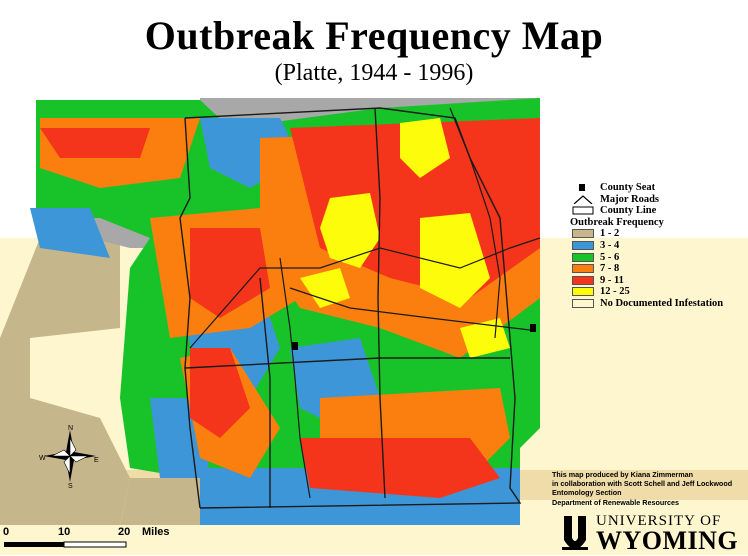 Image resolution: width=748 pixels, height=556 pixels. What do you see at coordinates (70, 428) in the screenshot?
I see `compass-n: N` at bounding box center [70, 428].